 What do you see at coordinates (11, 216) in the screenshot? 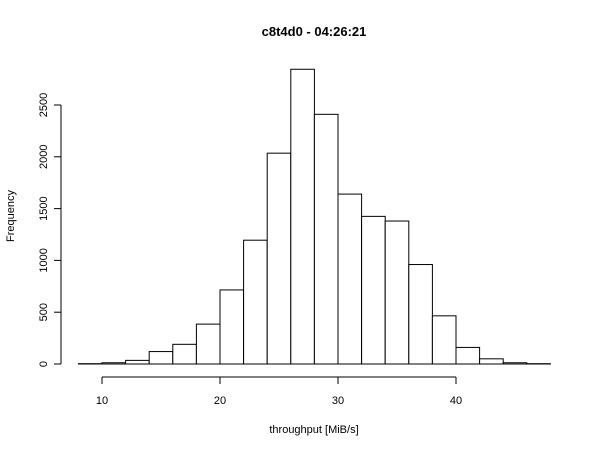
I see `y-axis-title: Frequency` at bounding box center [11, 216].